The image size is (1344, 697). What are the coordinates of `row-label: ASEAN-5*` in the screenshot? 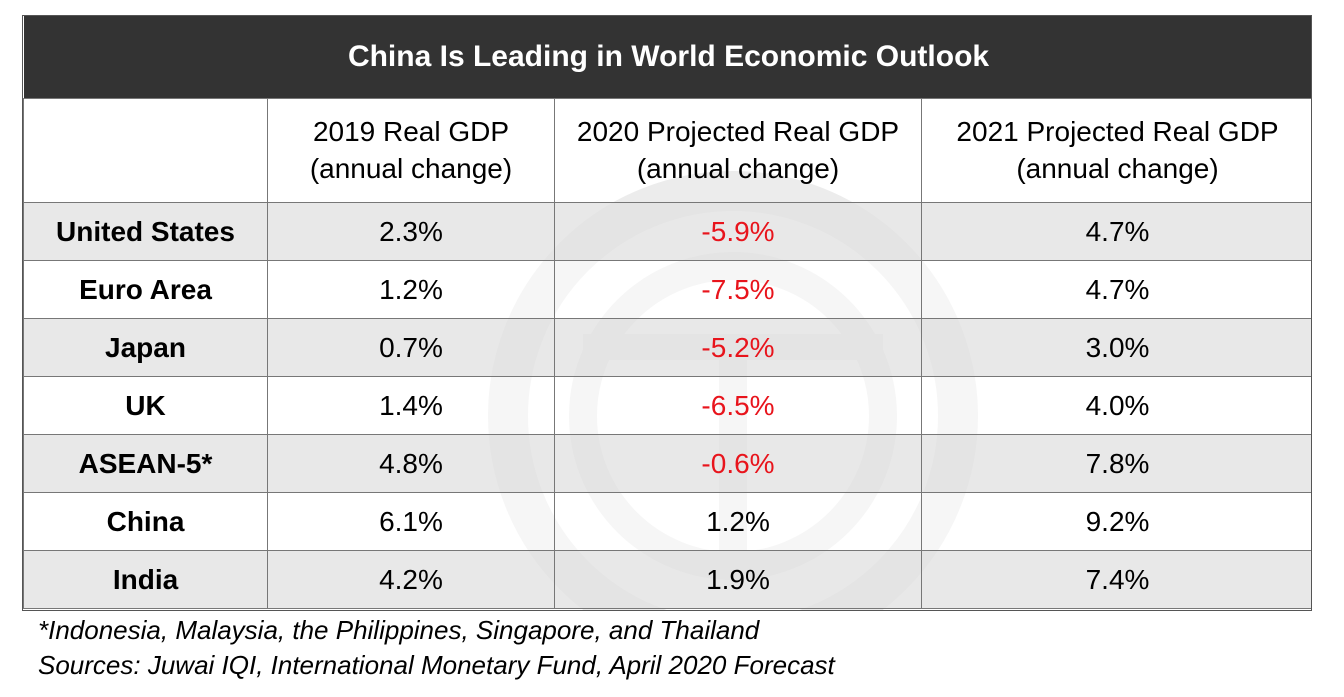 It's located at (145, 463).